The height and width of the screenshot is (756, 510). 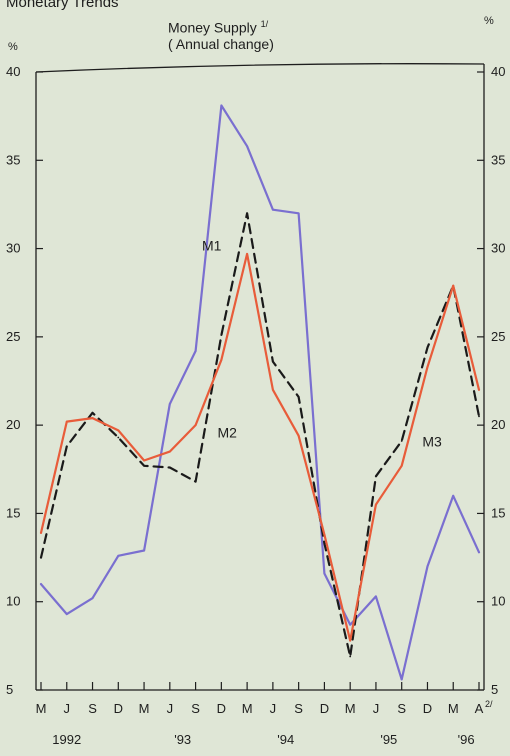 What do you see at coordinates (13, 512) in the screenshot?
I see `y-tick-label-left: 15` at bounding box center [13, 512].